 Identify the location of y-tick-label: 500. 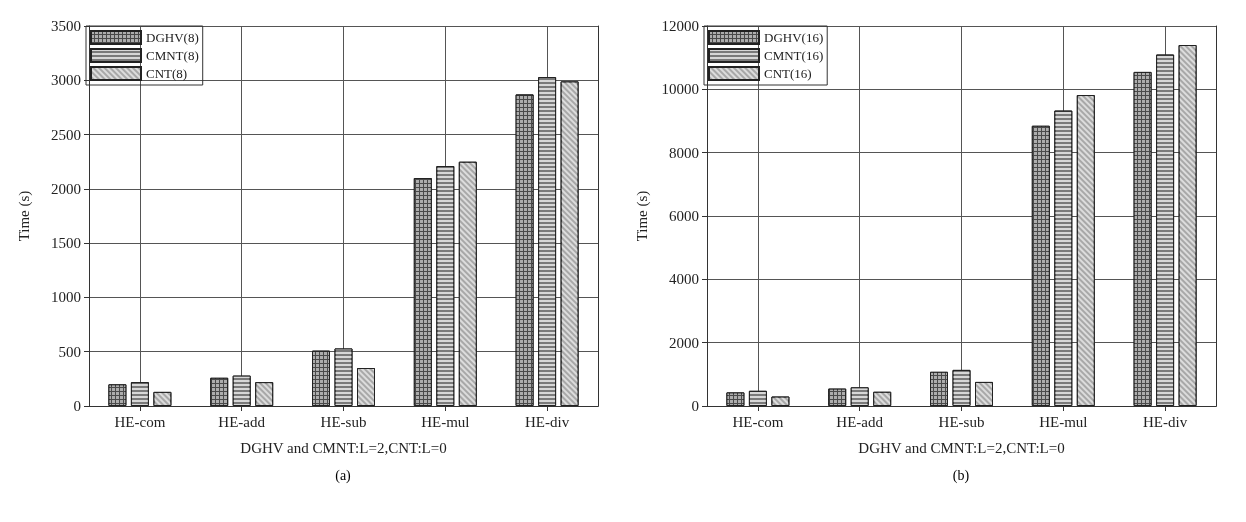
(69, 351).